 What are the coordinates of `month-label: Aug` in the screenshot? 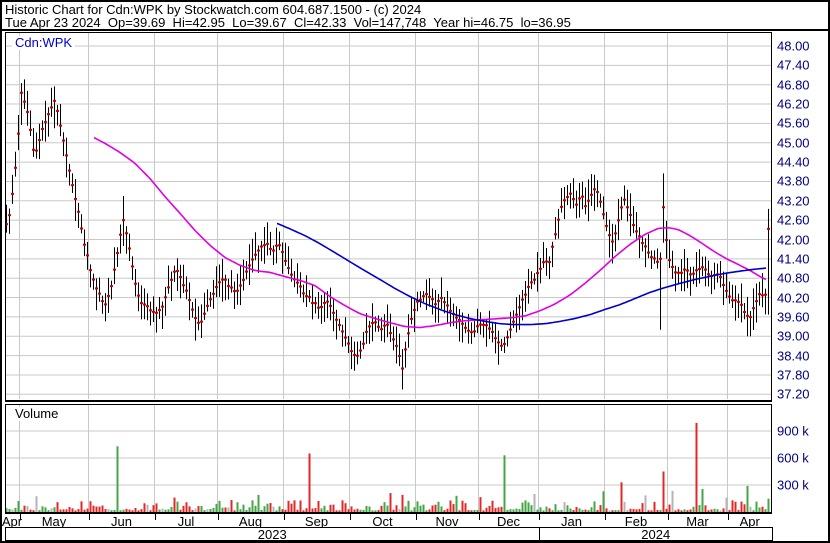 It's located at (250, 521).